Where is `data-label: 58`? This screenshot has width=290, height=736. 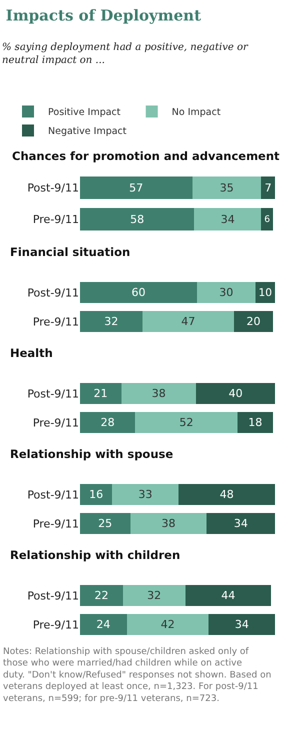 data-label: 58 is located at coordinates (137, 219).